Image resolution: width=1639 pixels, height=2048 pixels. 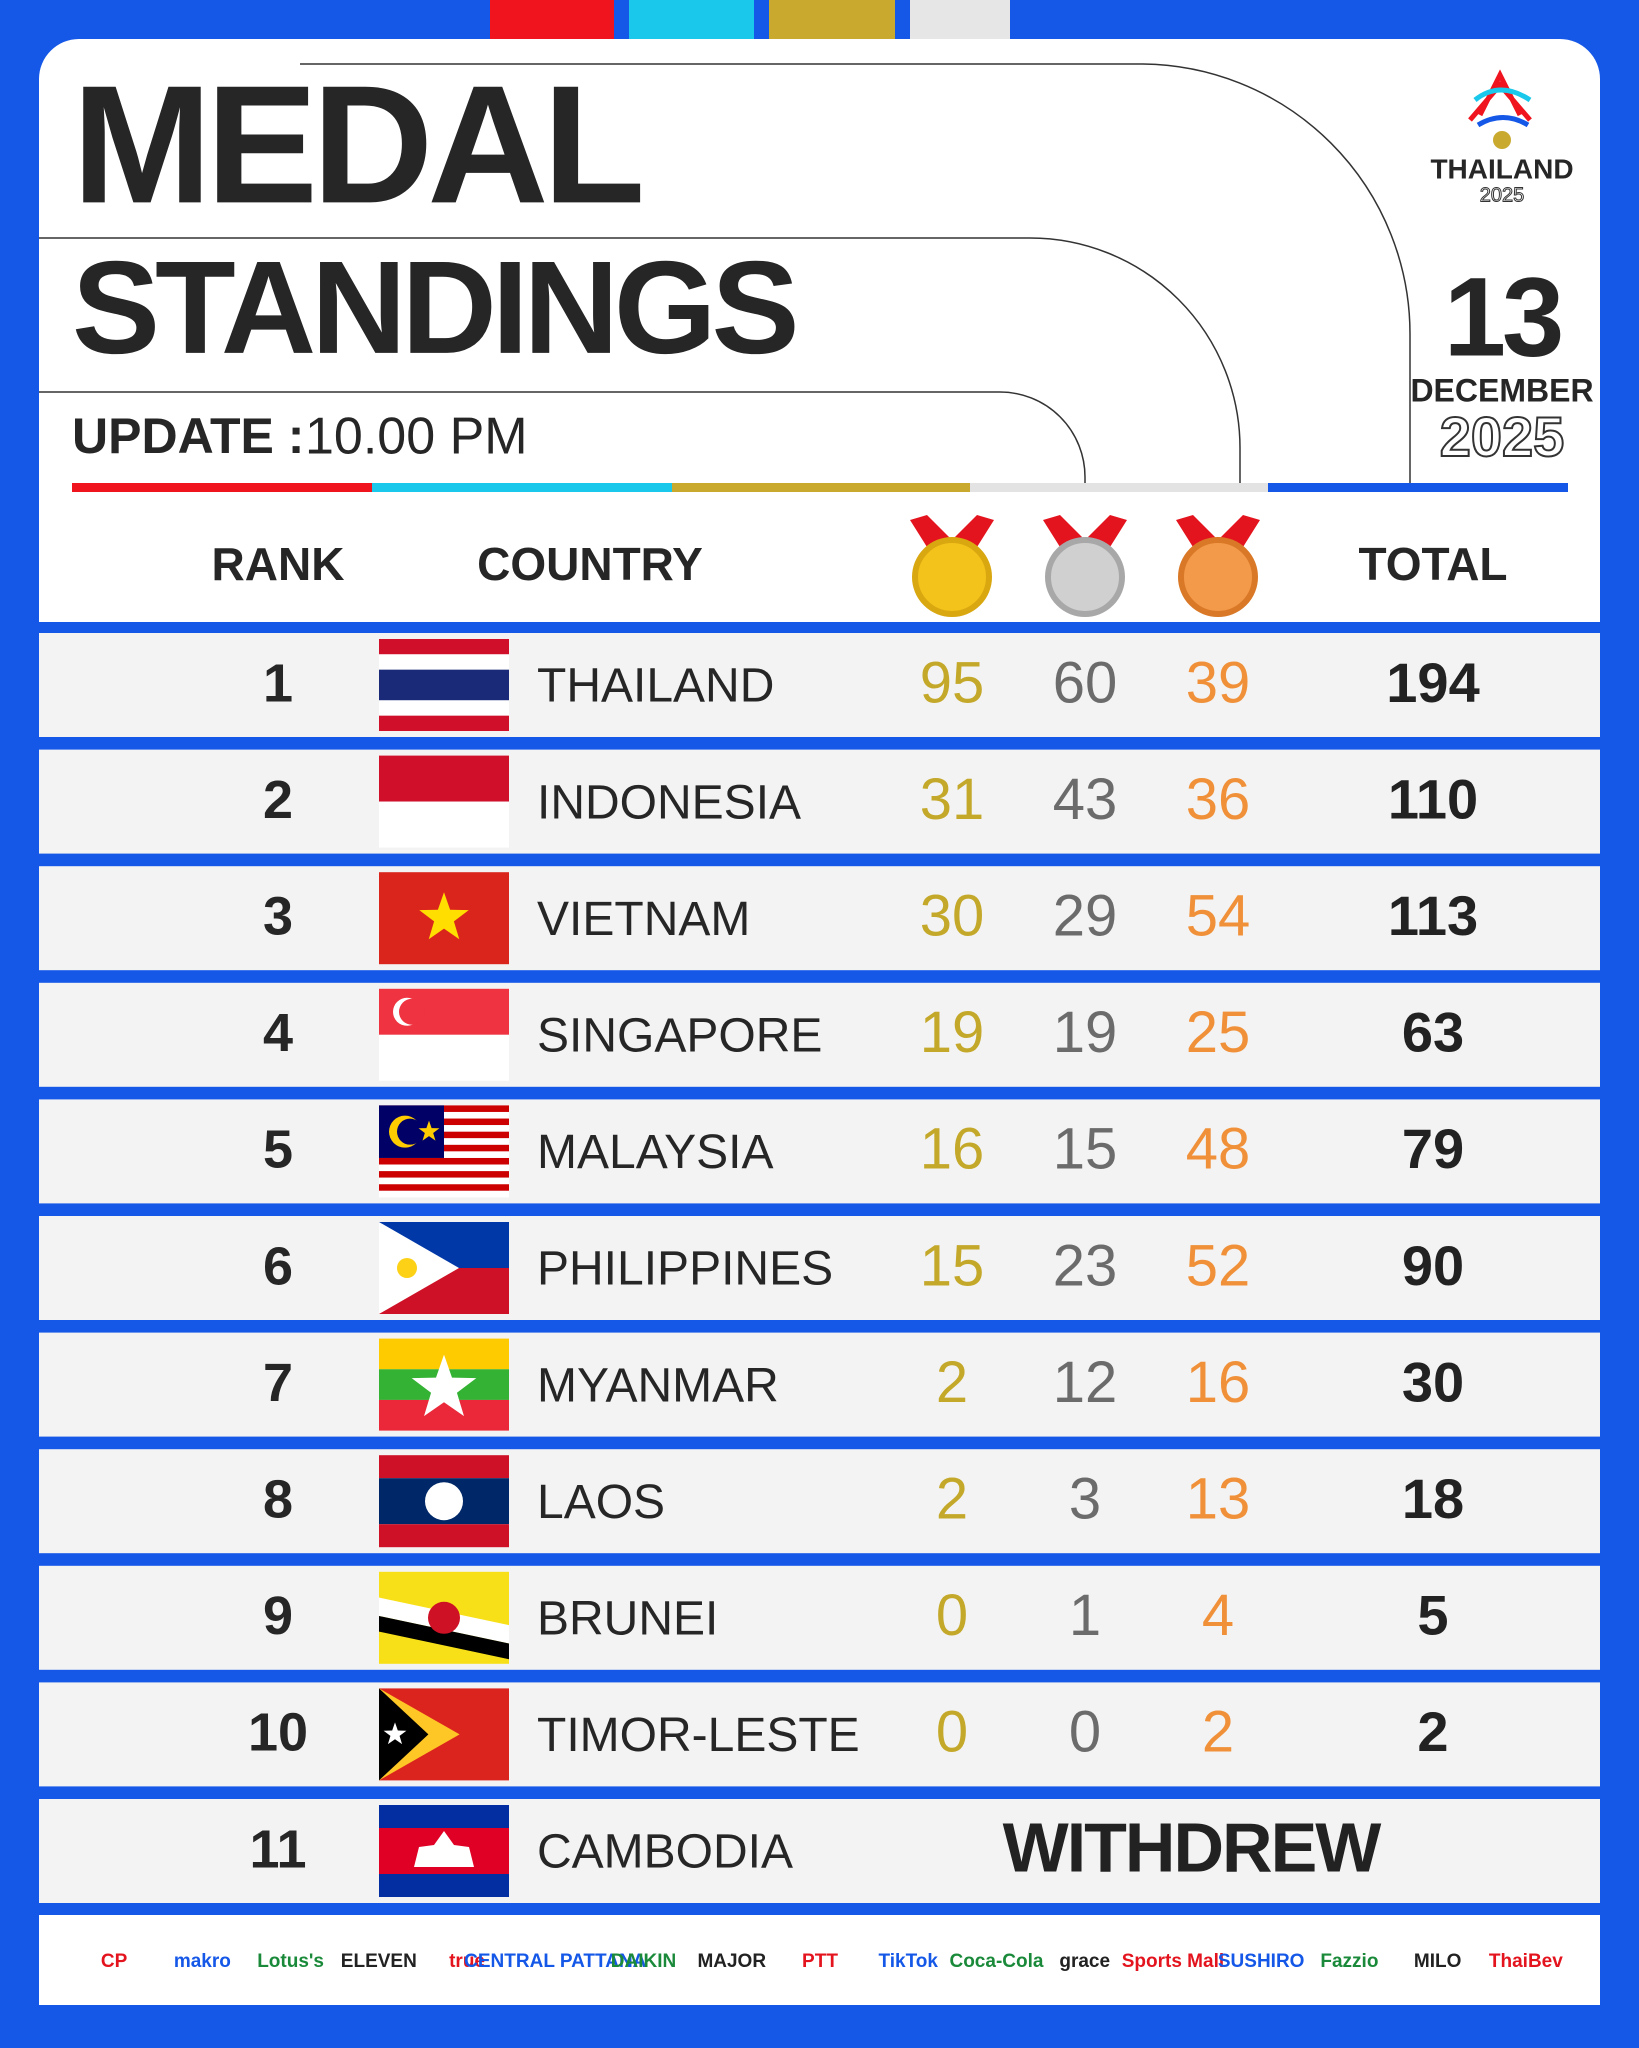 I want to click on sponsor-logo: ELEVEN, so click(x=379, y=1961).